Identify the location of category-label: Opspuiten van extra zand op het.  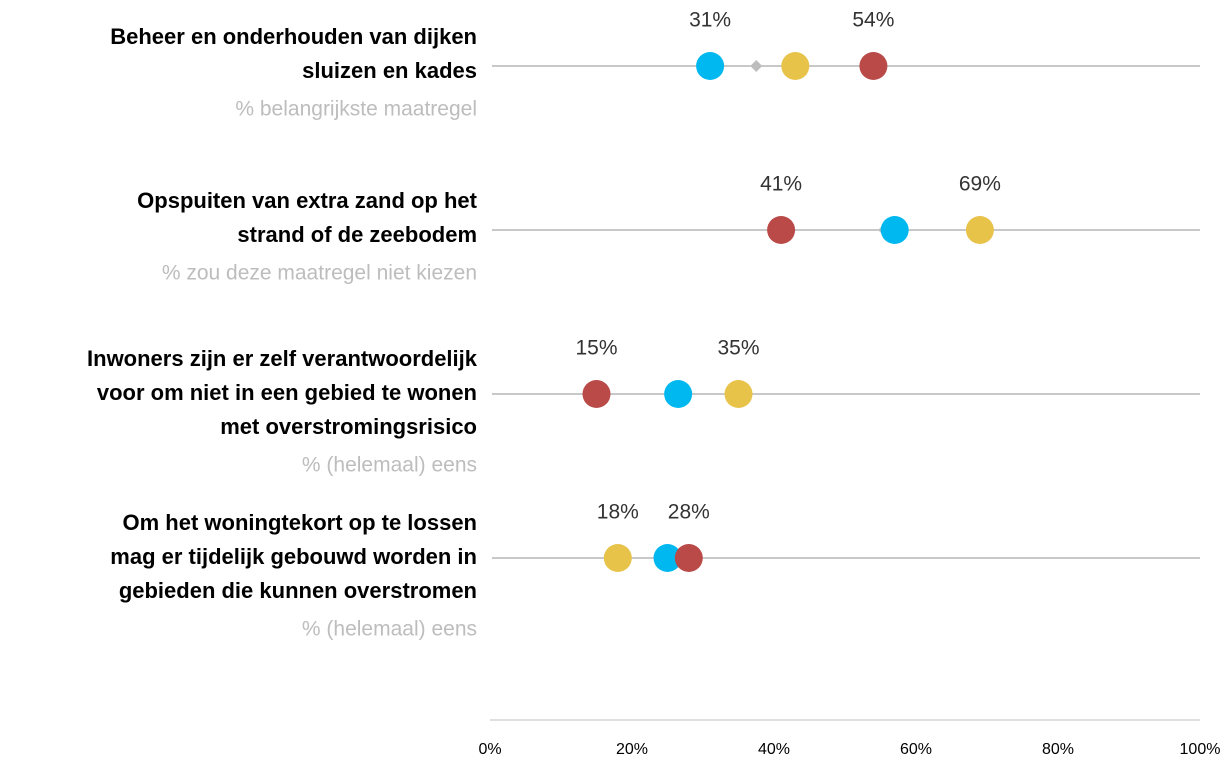
(307, 200).